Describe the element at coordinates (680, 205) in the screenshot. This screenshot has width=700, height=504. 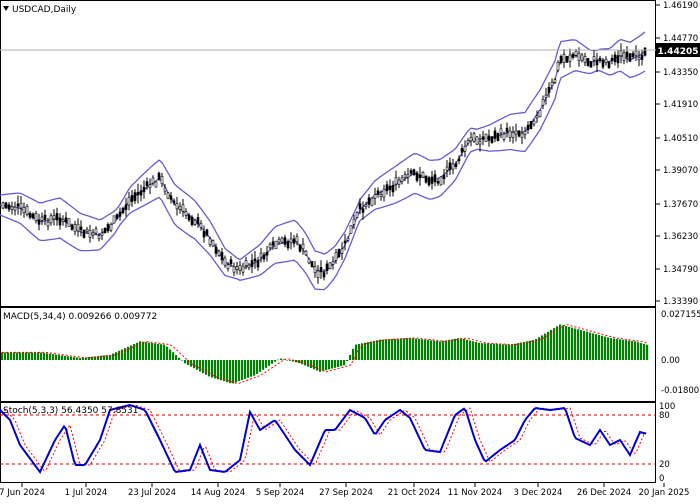
I see `price-tick-label: 1.37670` at that location.